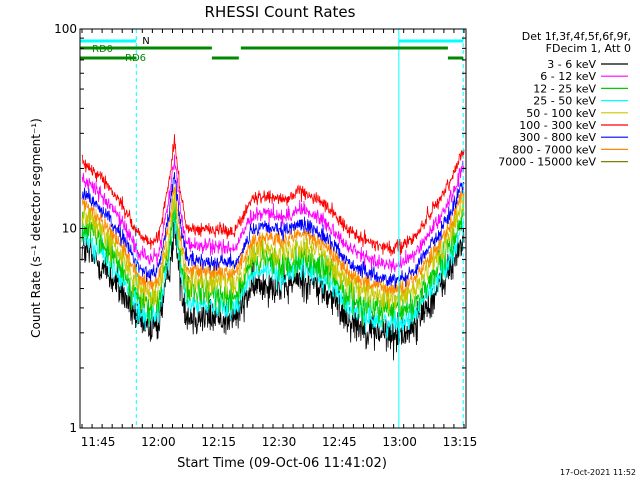 The image size is (640, 480). What do you see at coordinates (65, 29) in the screenshot?
I see `y-tick-label: 100` at bounding box center [65, 29].